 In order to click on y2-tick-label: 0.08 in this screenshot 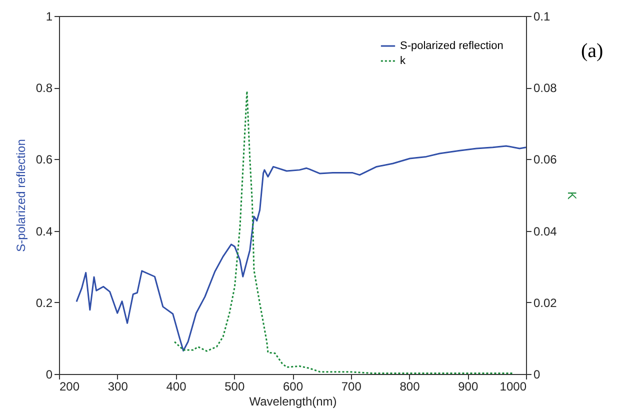, I will do `click(546, 88)`.